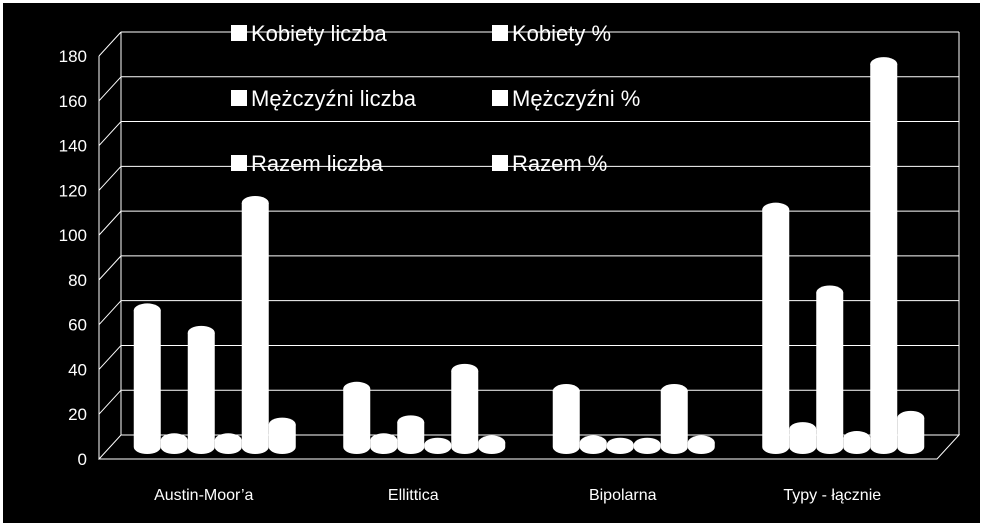 This screenshot has height=528, width=983. Describe the element at coordinates (73, 56) in the screenshot. I see `y-tick-label: 180` at that location.